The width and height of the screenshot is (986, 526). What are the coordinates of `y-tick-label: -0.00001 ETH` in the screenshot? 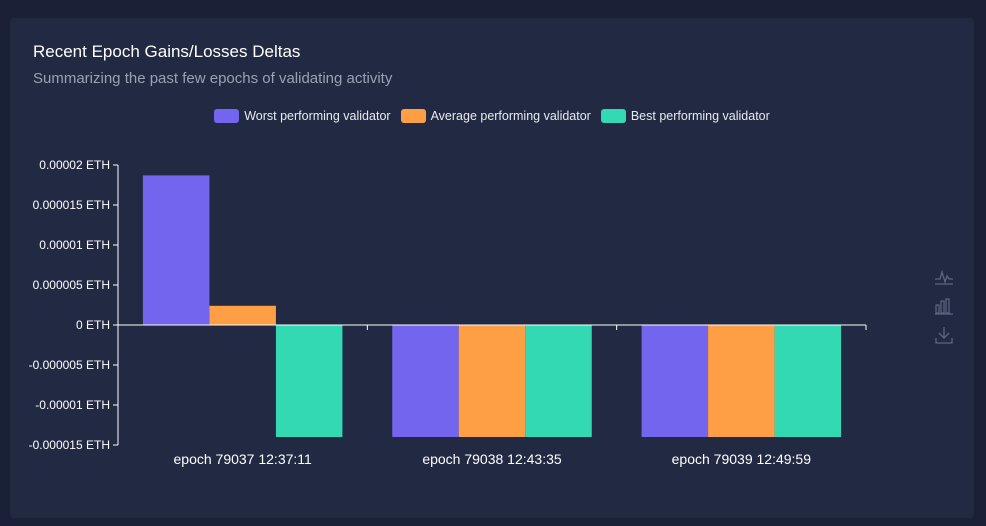 It's located at (72, 405).